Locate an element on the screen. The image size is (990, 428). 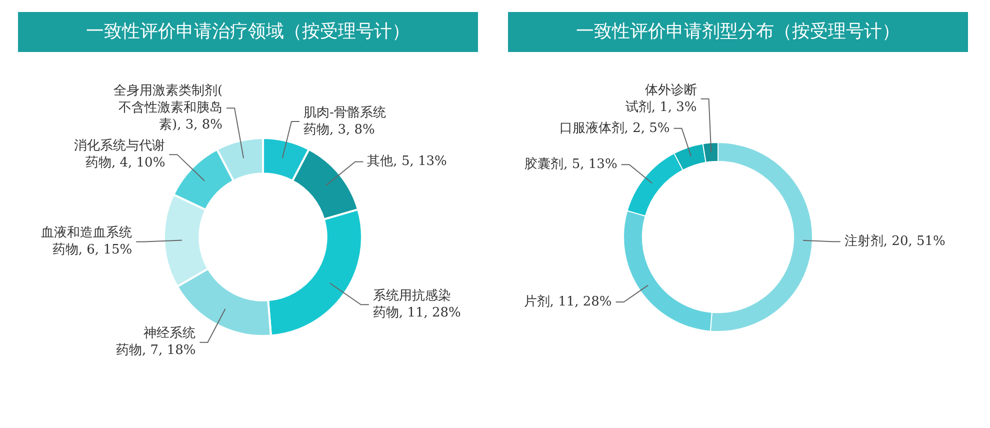
chart-title: 一致性评价申请剂型分布（按受理号计） is located at coordinates (738, 32).